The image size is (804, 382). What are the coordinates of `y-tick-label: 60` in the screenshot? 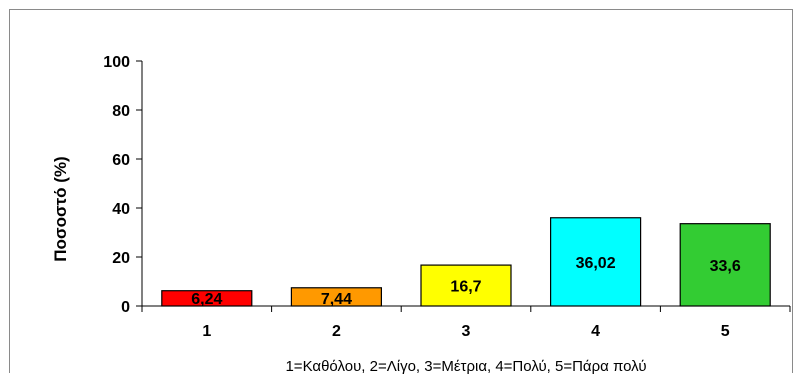 It's located at (121, 160).